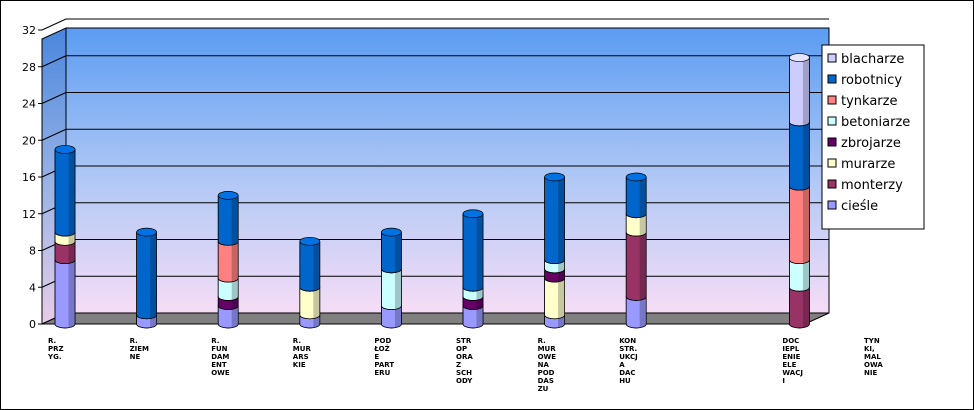  Describe the element at coordinates (628, 357) in the screenshot. I see `category-label: UKCJ` at that location.